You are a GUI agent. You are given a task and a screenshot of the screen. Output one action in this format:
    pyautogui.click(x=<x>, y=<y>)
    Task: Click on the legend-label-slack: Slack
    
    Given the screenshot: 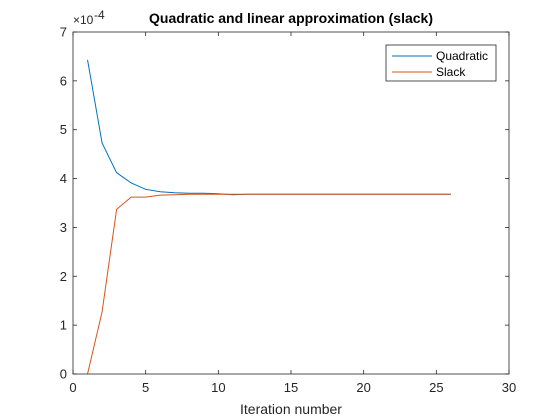 What is the action you would take?
    pyautogui.click(x=451, y=72)
    